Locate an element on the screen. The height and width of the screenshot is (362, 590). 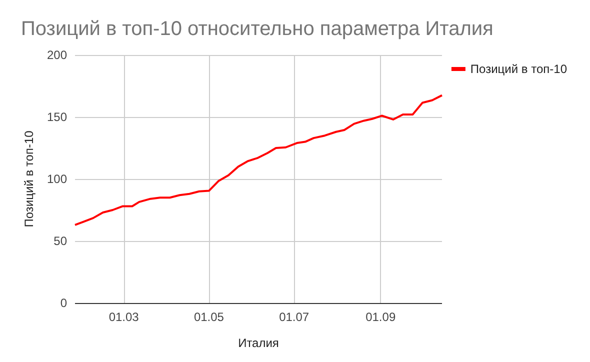
x-tick-label: 01.03 is located at coordinates (124, 317).